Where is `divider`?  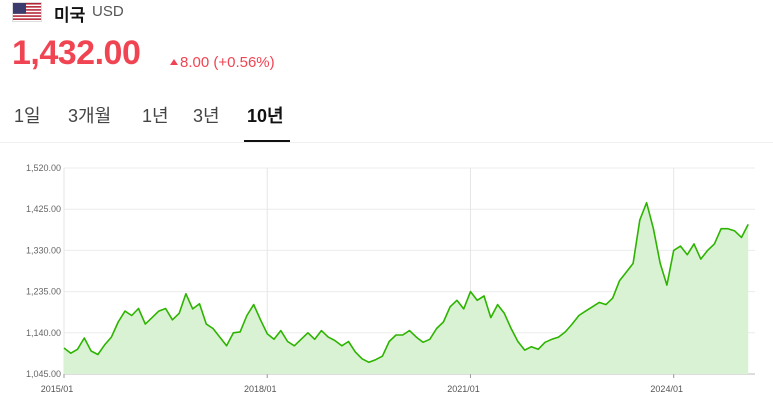 divider is located at coordinates (386, 142).